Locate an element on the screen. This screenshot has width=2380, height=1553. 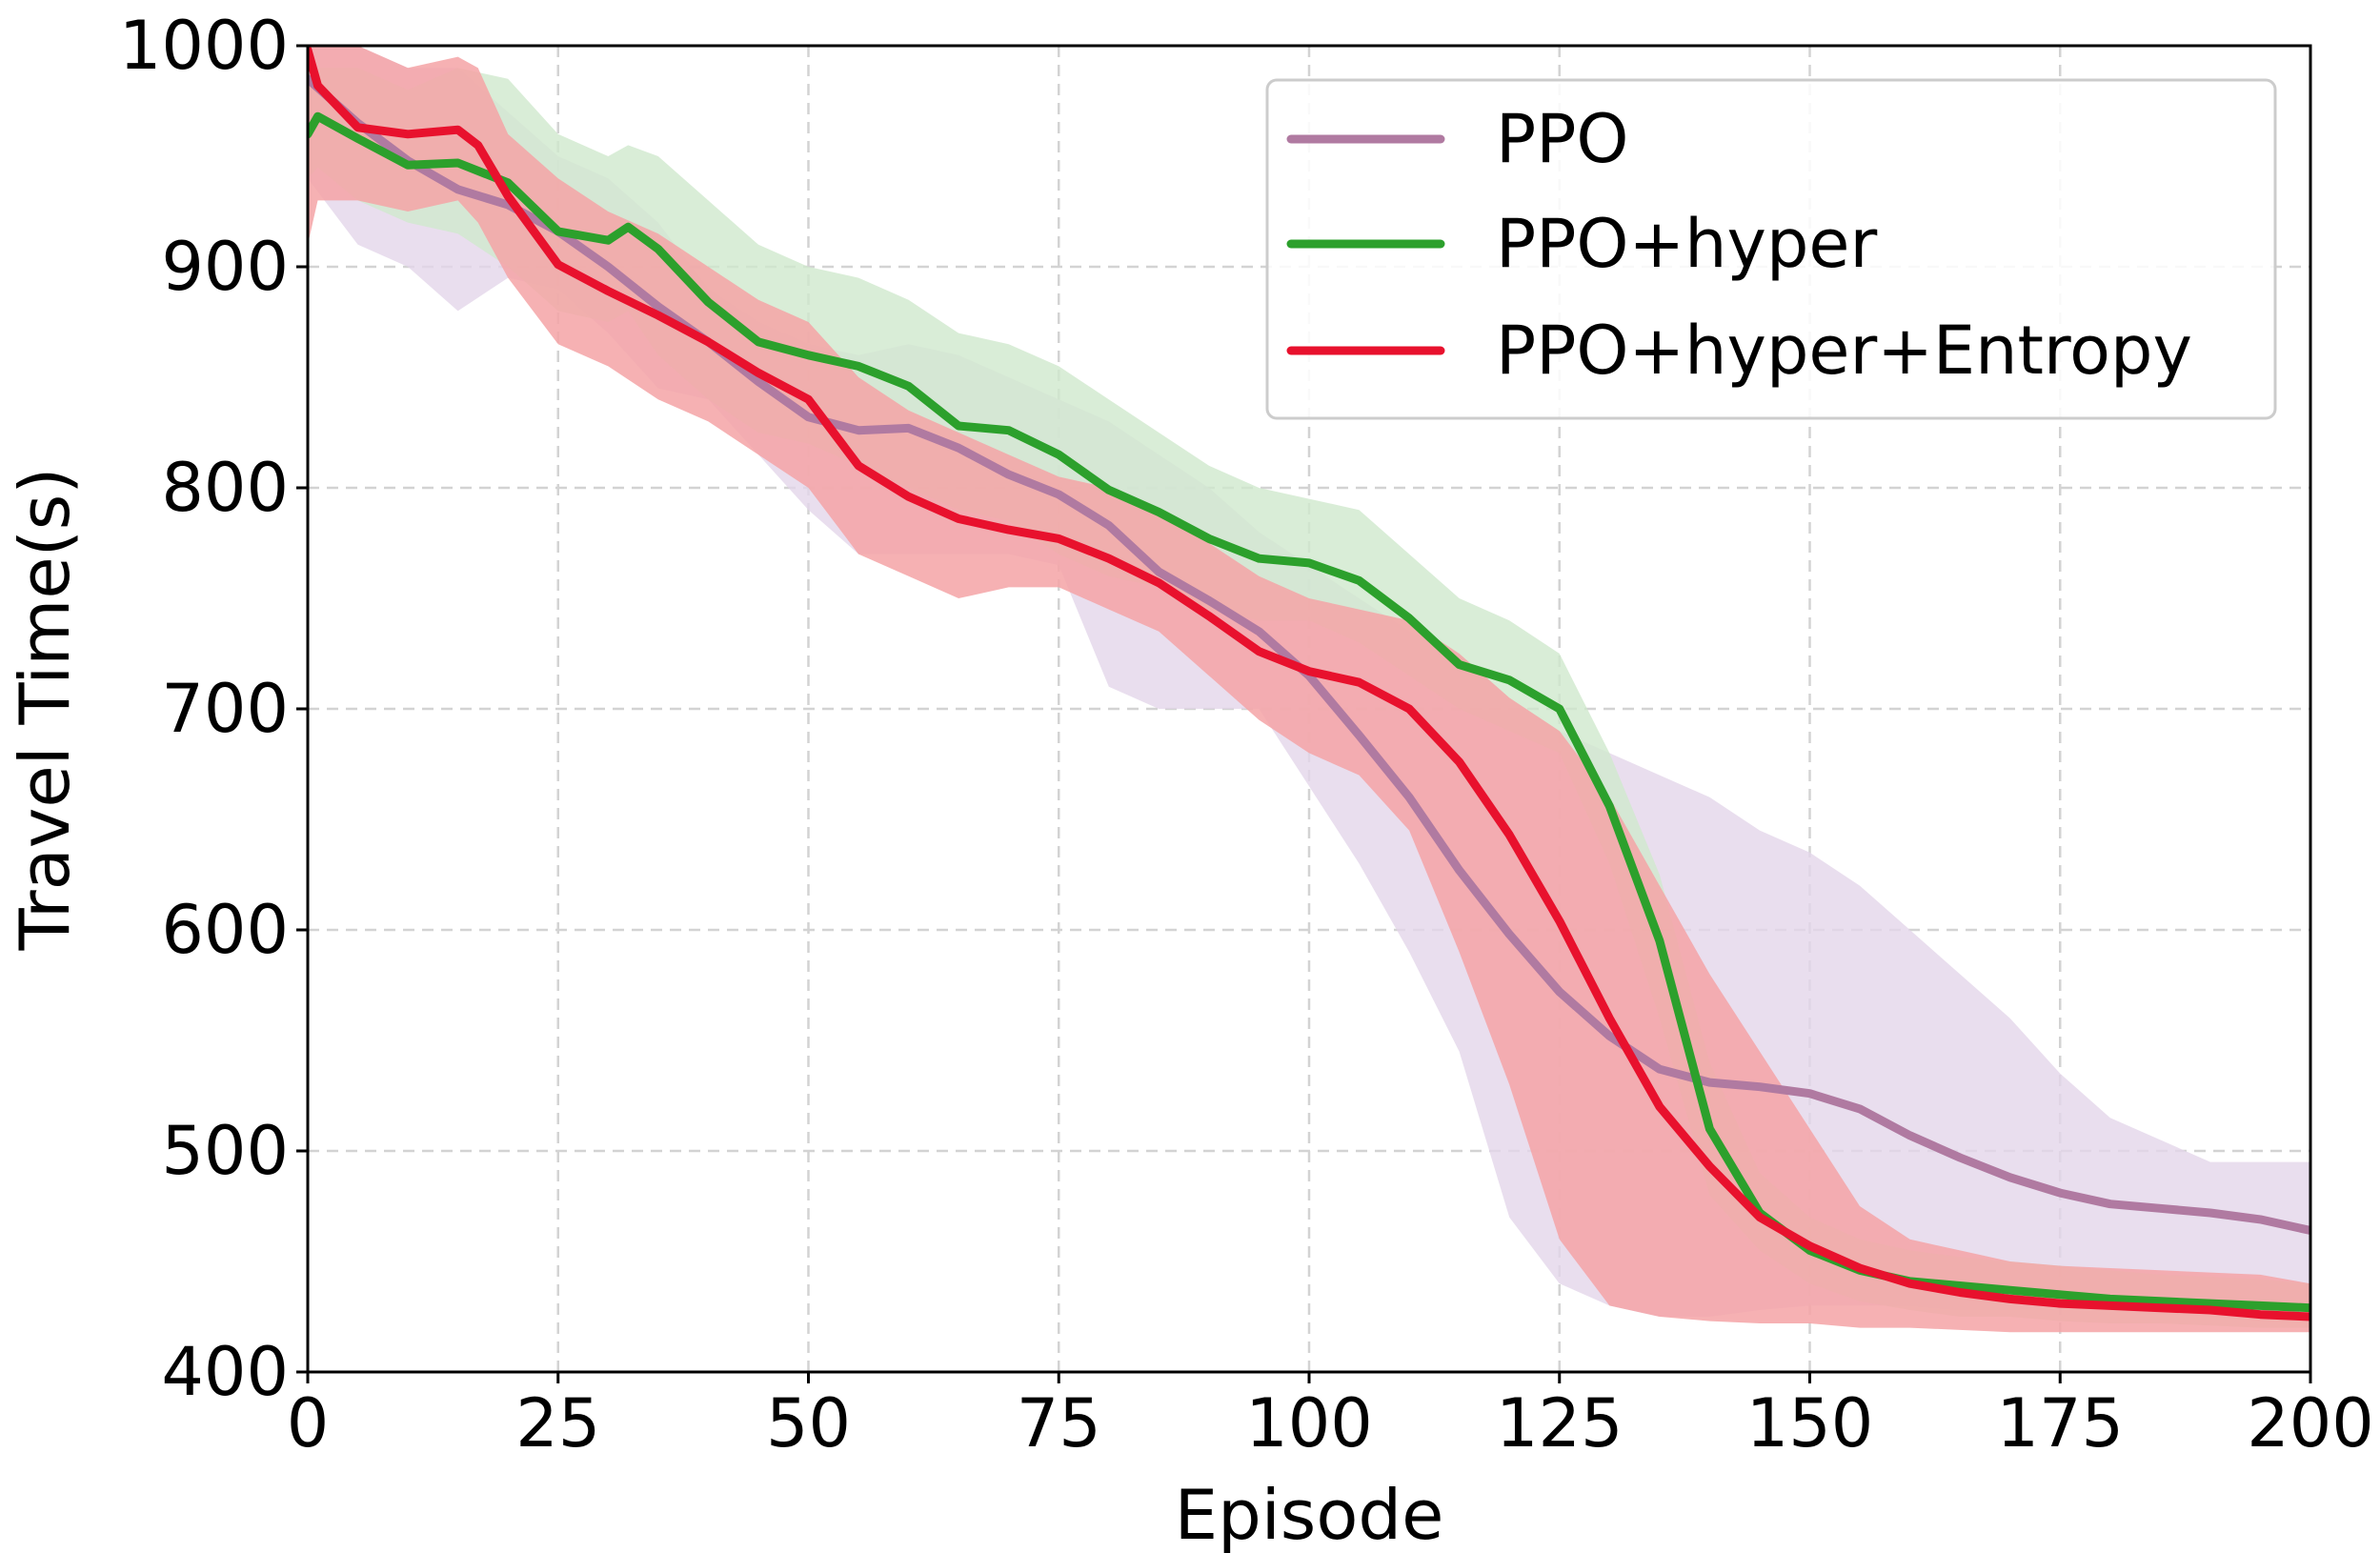
y-tick-label: 800 is located at coordinates (225, 488).